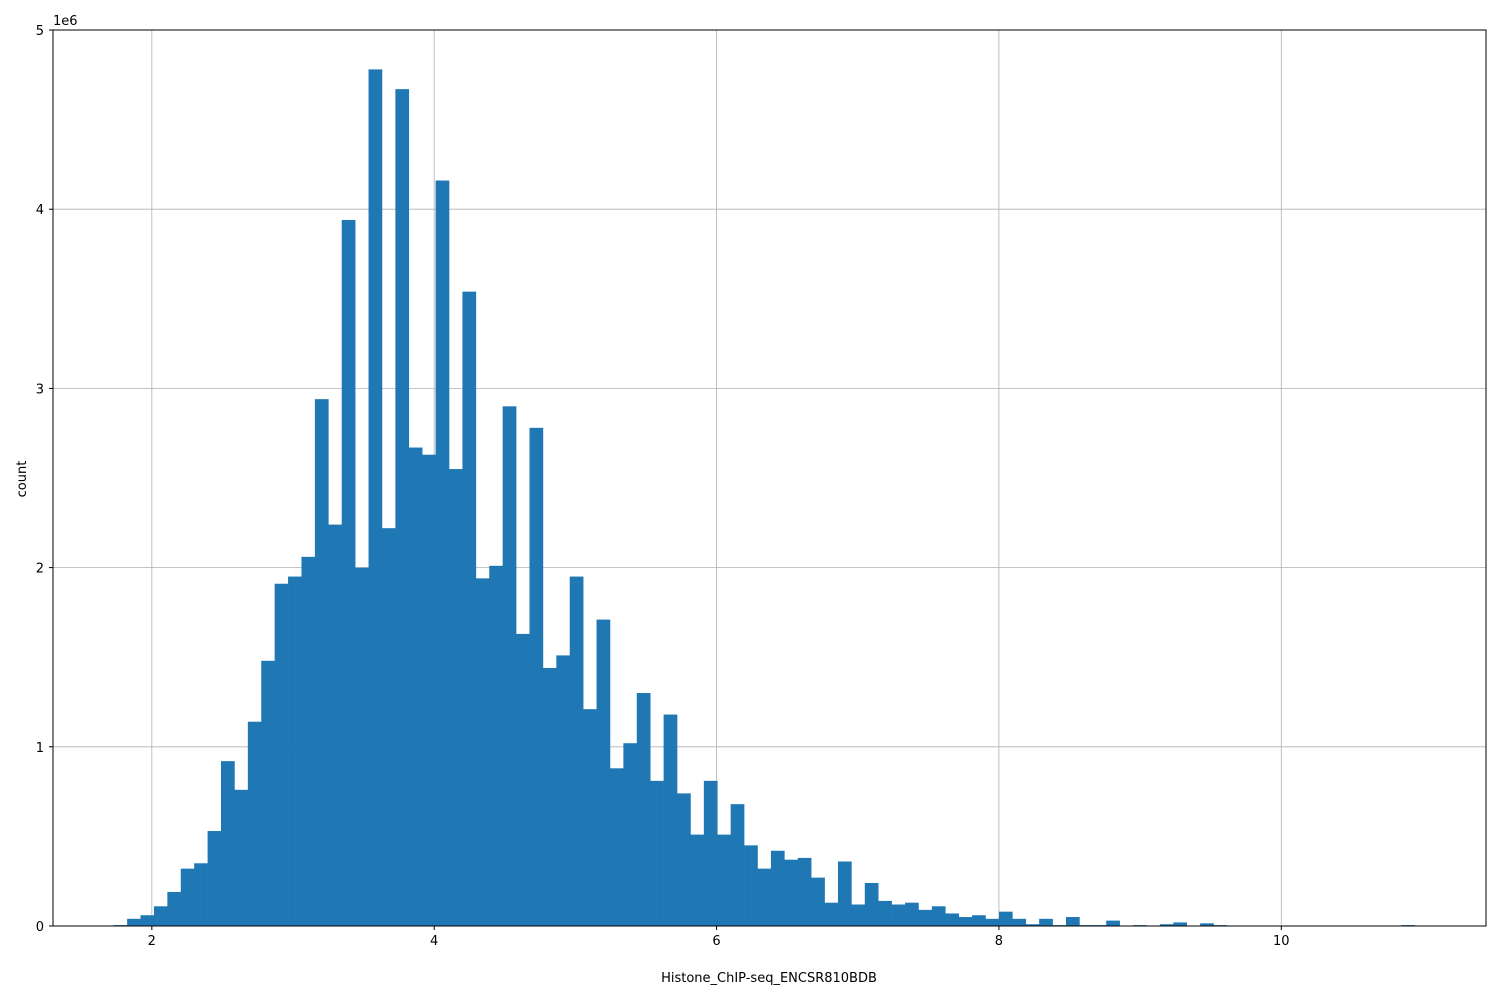 This screenshot has width=1500, height=1000. What do you see at coordinates (40, 31) in the screenshot?
I see `y-tick-label: 5` at bounding box center [40, 31].